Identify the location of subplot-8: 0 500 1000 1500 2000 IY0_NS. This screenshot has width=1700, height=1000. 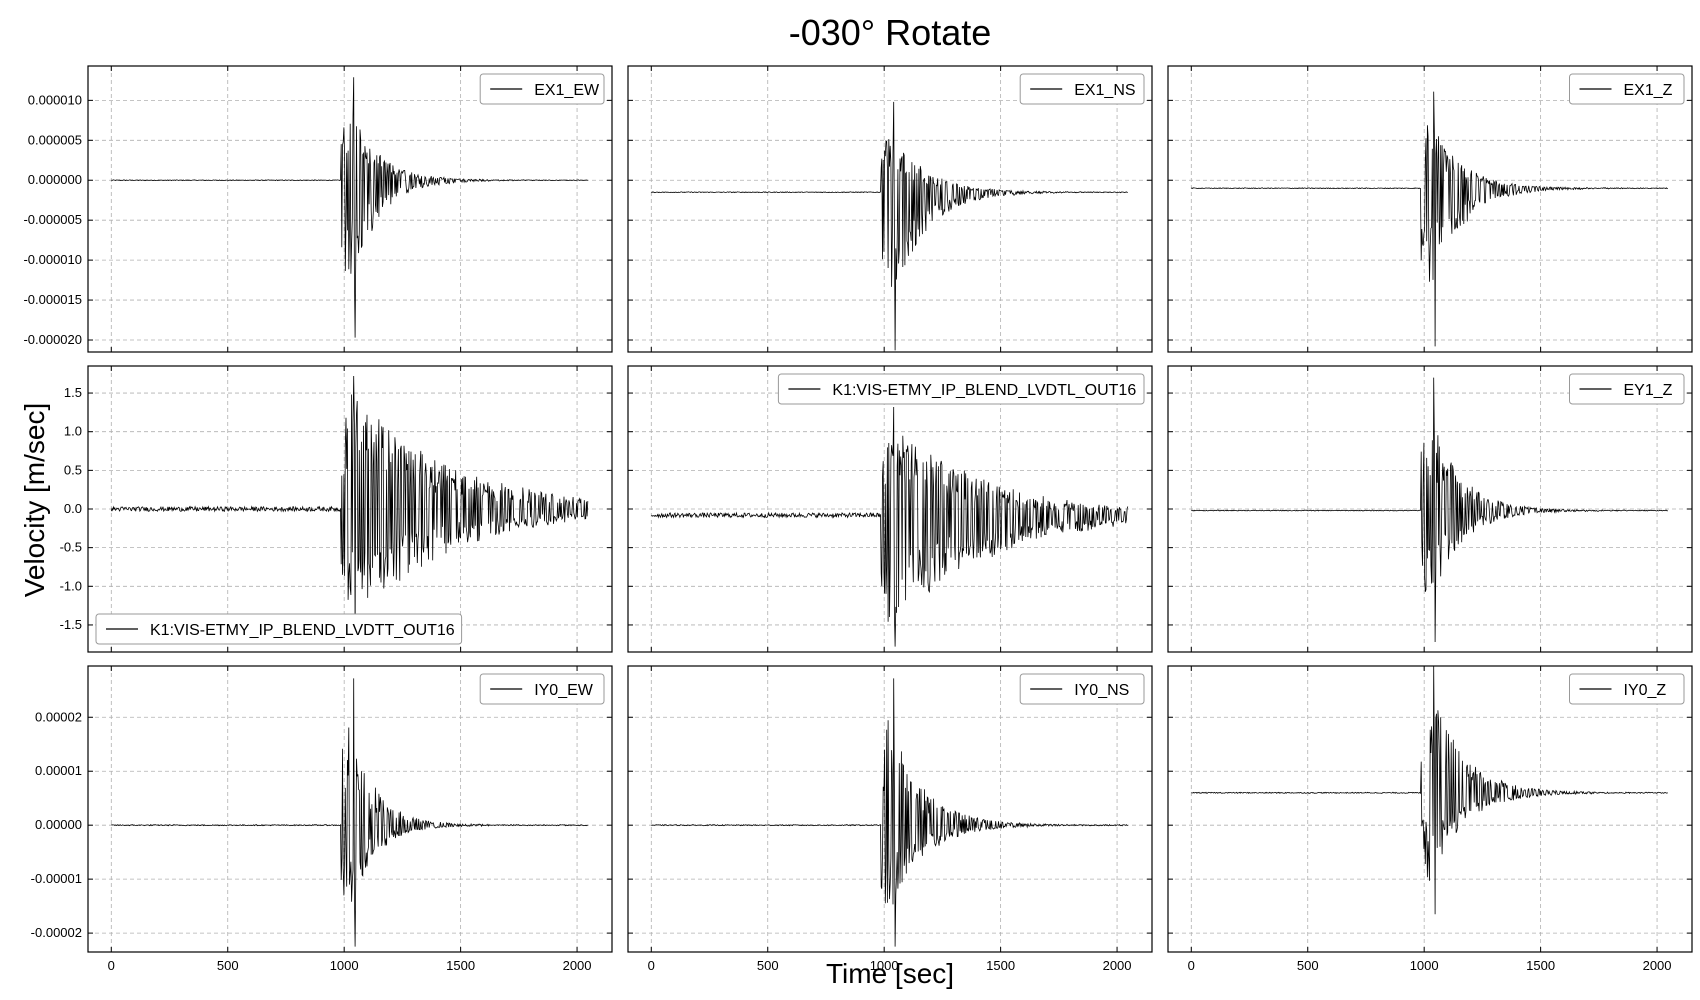
(890, 819).